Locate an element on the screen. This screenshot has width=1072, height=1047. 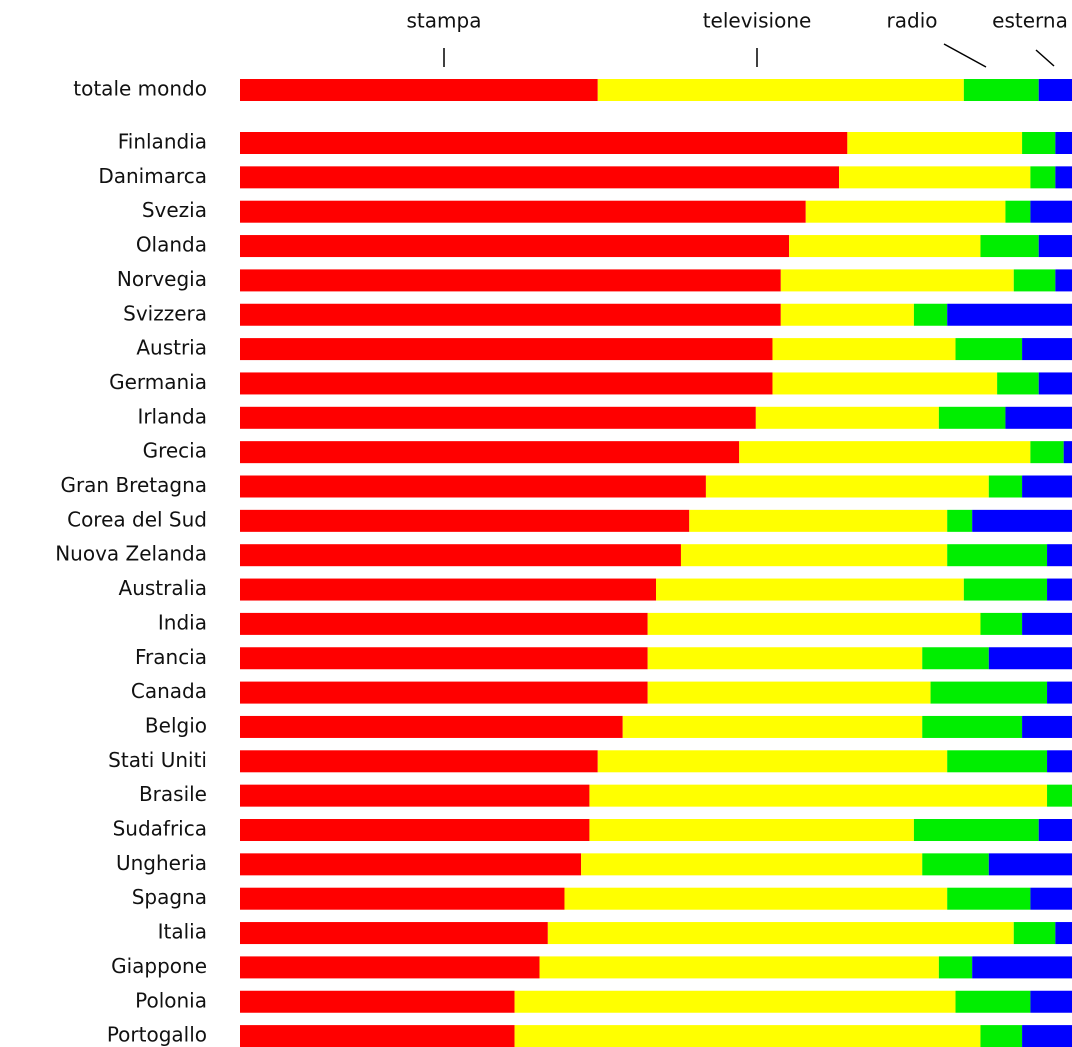
category-label: Stati Uniti is located at coordinates (157, 760).